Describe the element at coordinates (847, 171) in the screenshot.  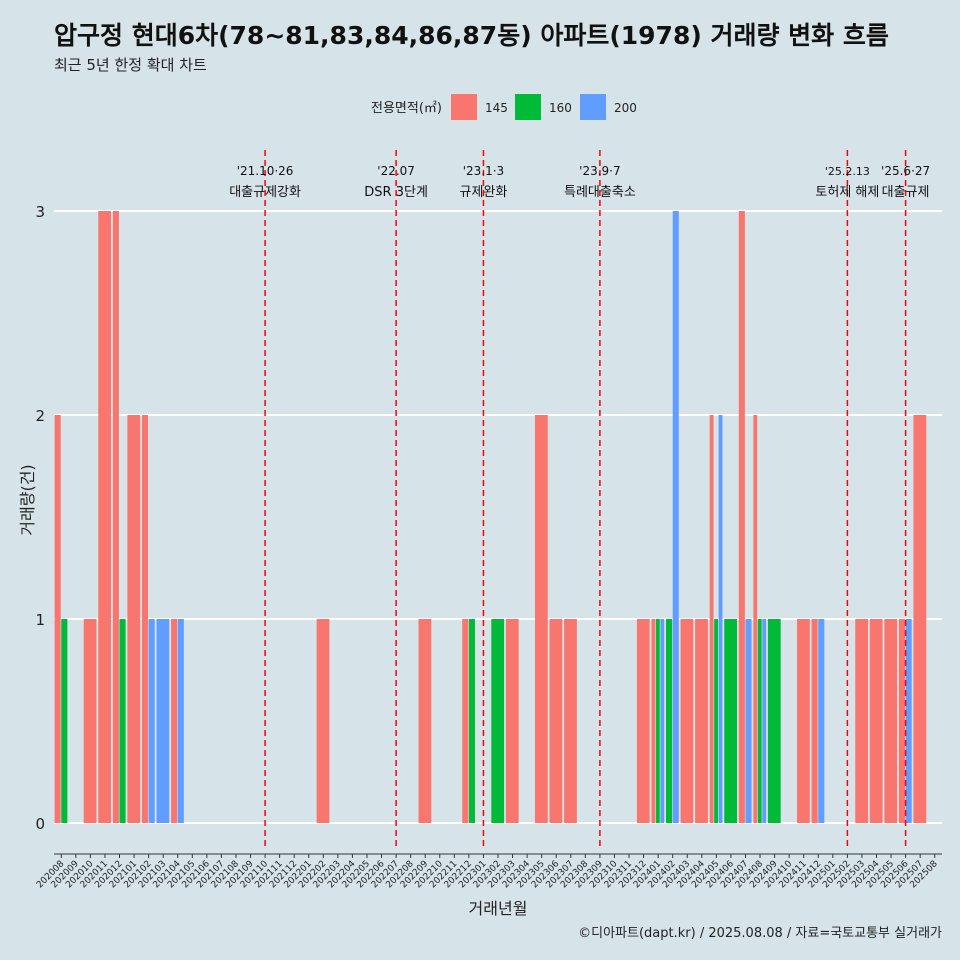
I see `event-date-label: '25.2.13` at that location.